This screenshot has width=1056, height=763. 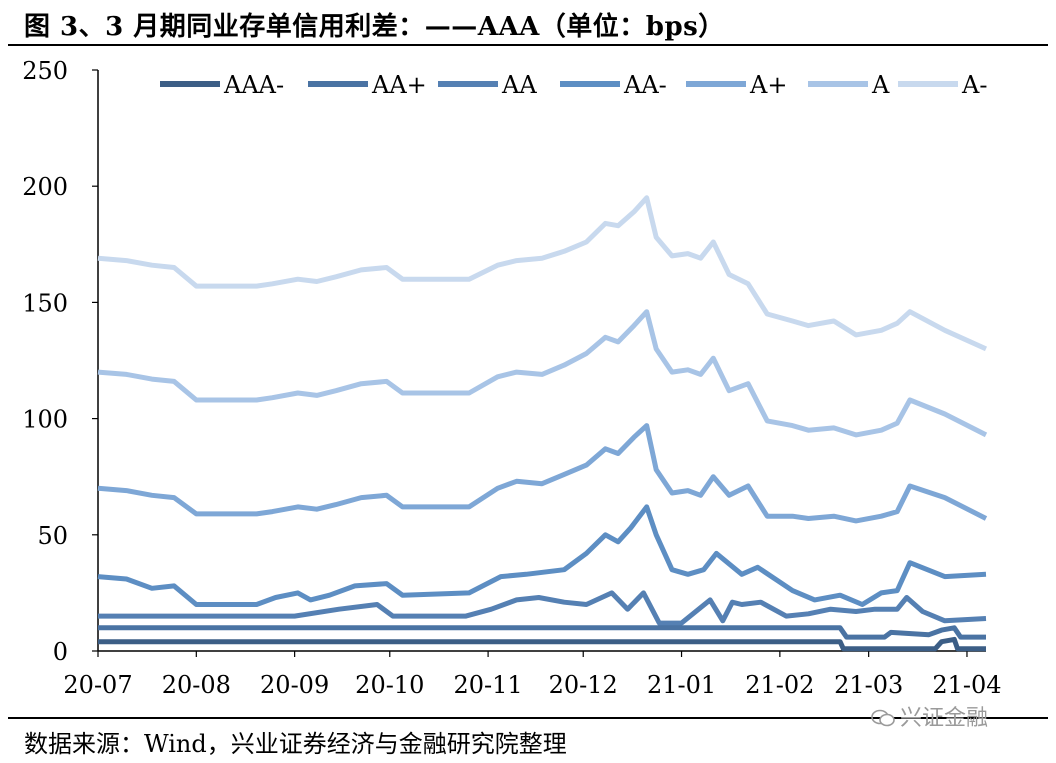 I want to click on y-tick-label: 100, so click(x=45, y=420).